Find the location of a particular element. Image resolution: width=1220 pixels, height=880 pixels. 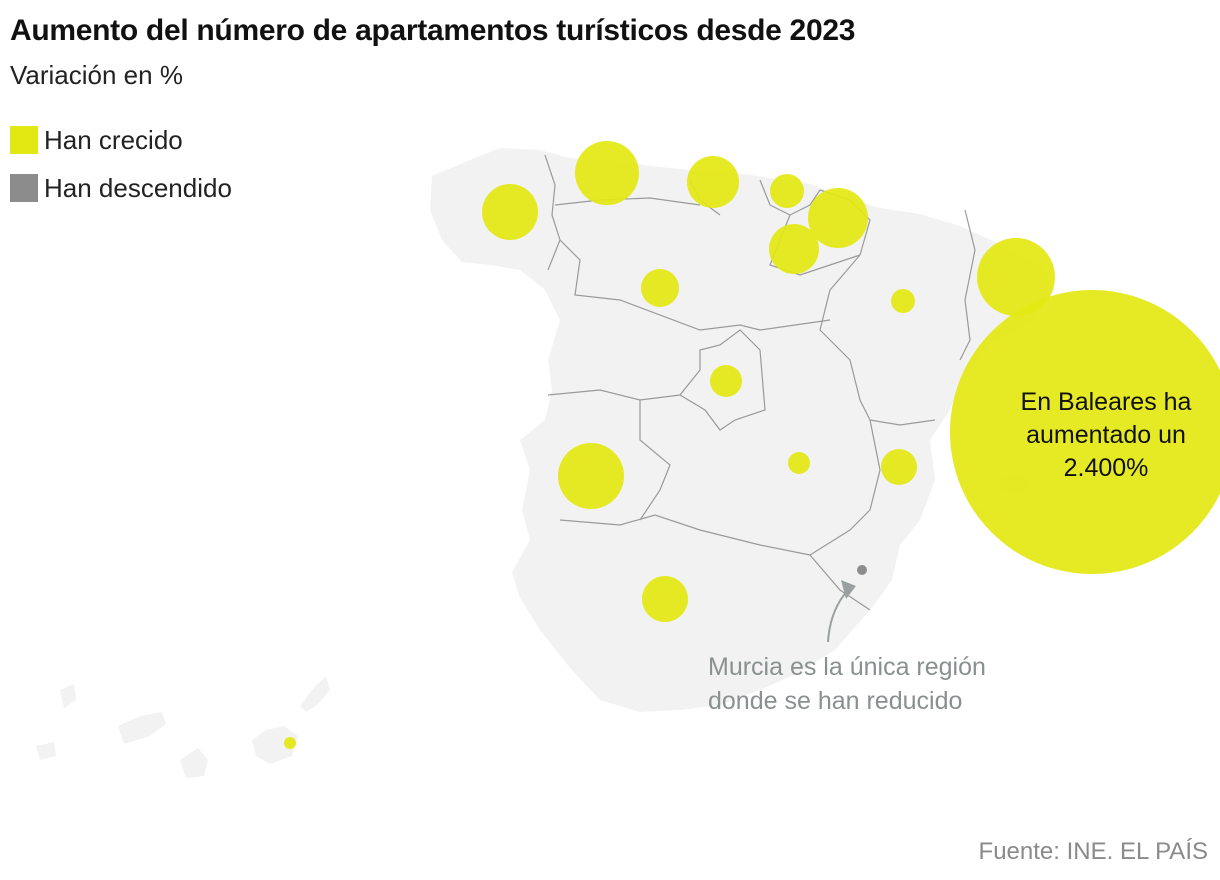

bubble-aragon is located at coordinates (903, 301).